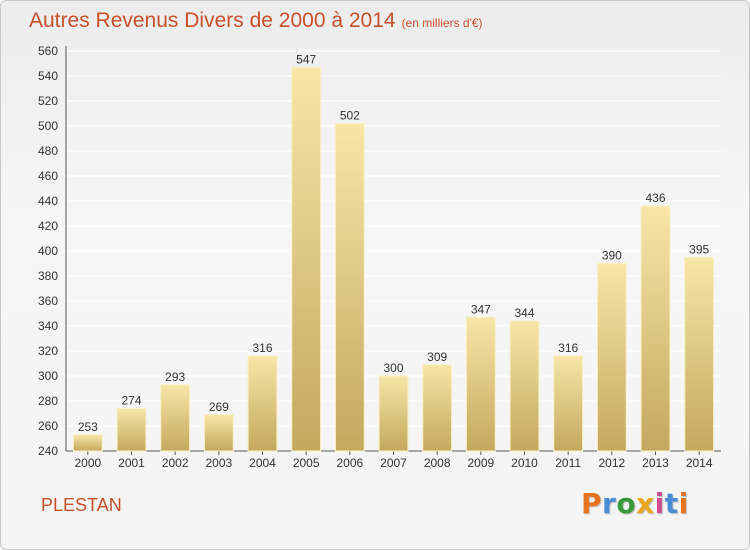 This screenshot has width=750, height=550. I want to click on y-tick-label: 320, so click(48, 351).